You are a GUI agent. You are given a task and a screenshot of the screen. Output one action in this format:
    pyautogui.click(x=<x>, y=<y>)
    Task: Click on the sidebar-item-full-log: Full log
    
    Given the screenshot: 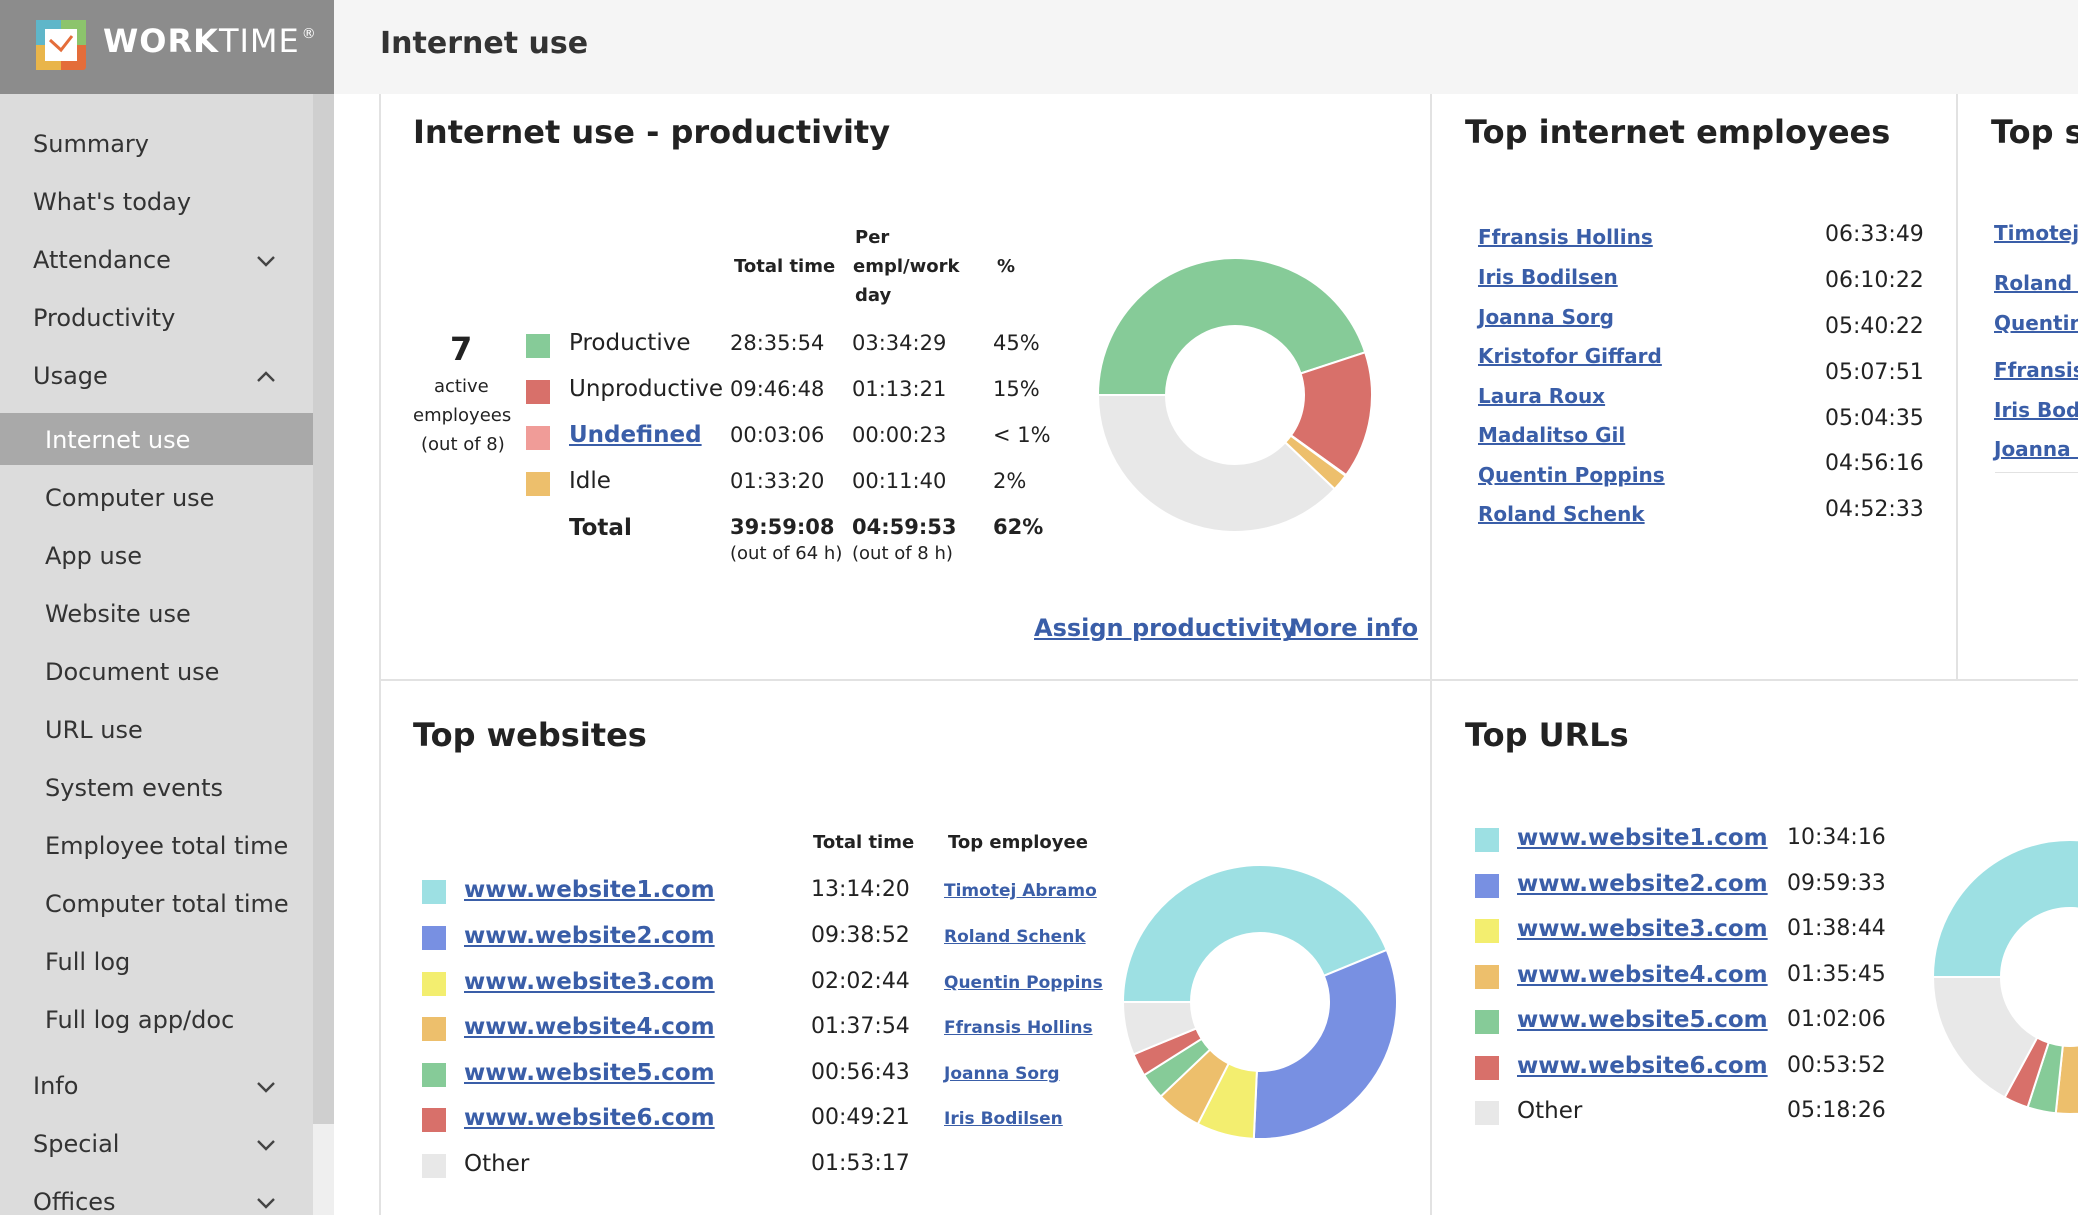 What is the action you would take?
    pyautogui.click(x=156, y=961)
    